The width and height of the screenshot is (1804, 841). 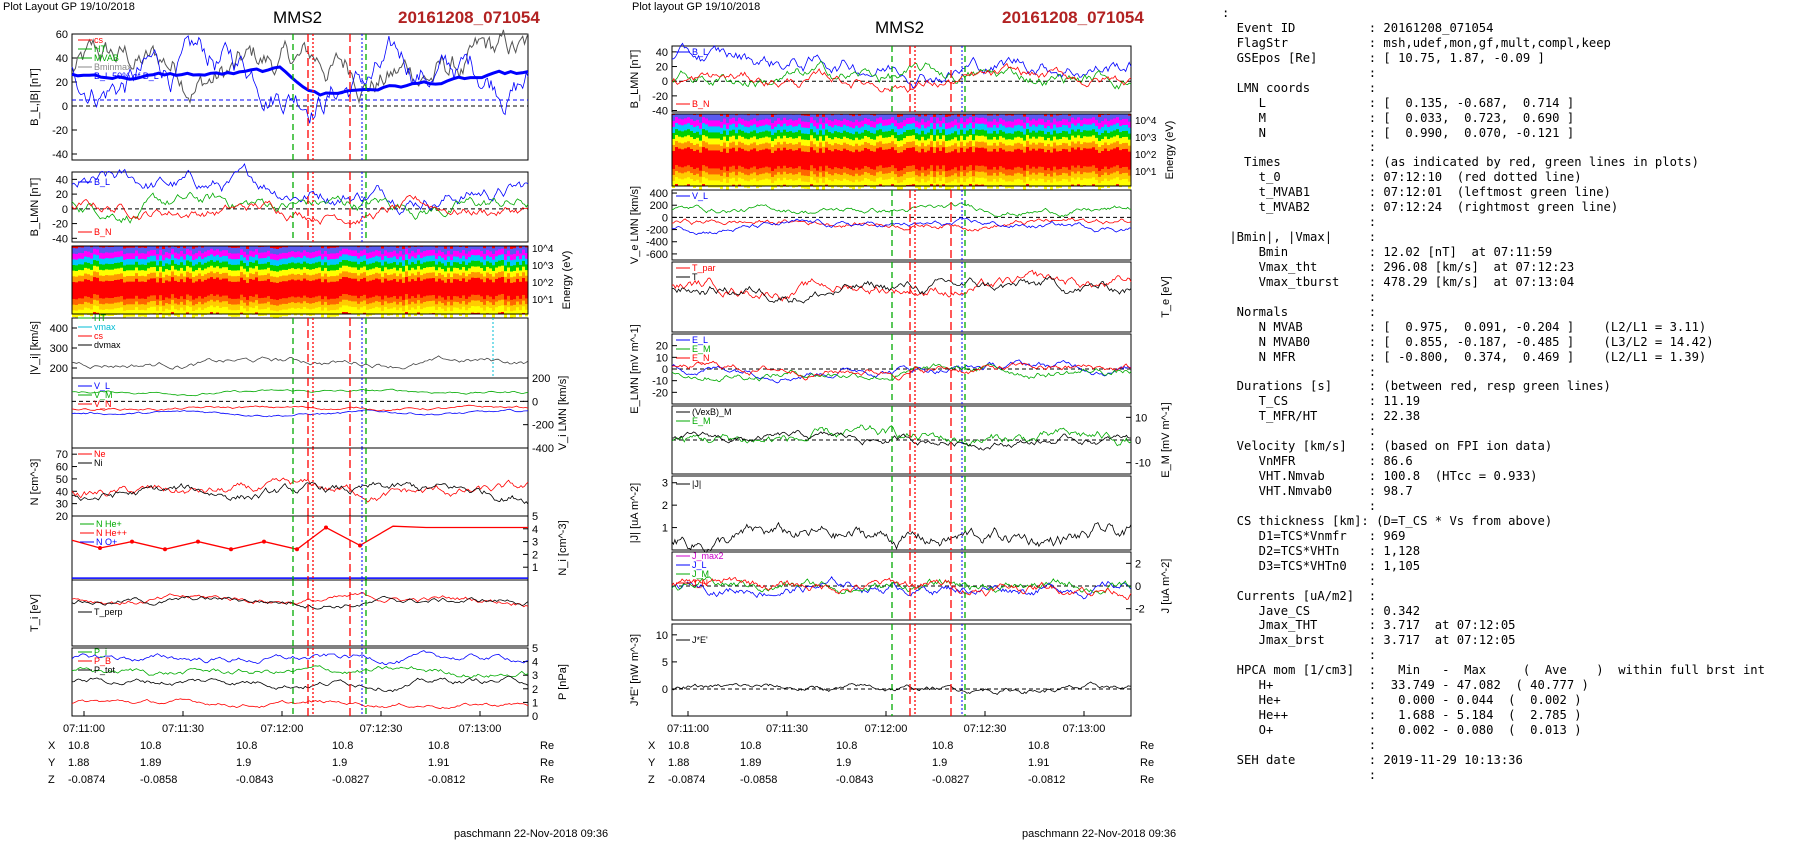 What do you see at coordinates (543, 266) in the screenshot?
I see `energy-tick-label: 10^3` at bounding box center [543, 266].